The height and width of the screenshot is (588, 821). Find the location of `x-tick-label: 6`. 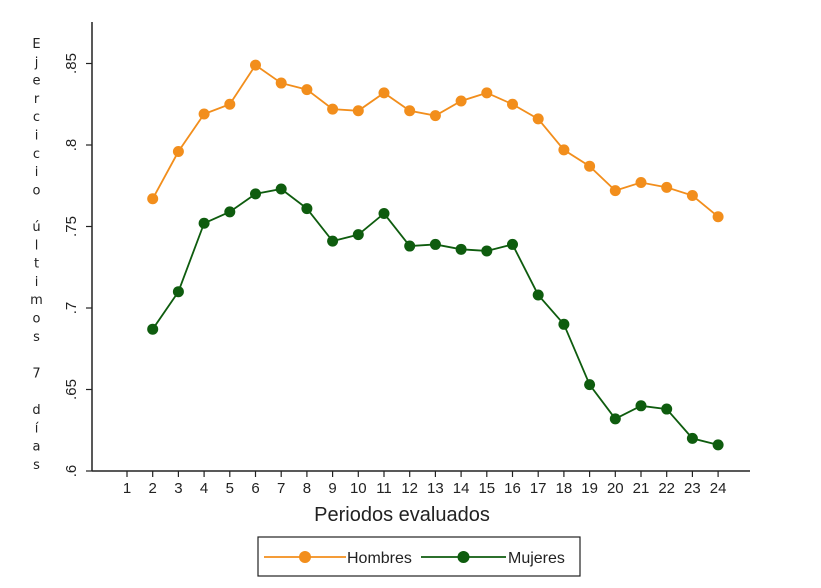

x-tick-label: 6 is located at coordinates (255, 488).